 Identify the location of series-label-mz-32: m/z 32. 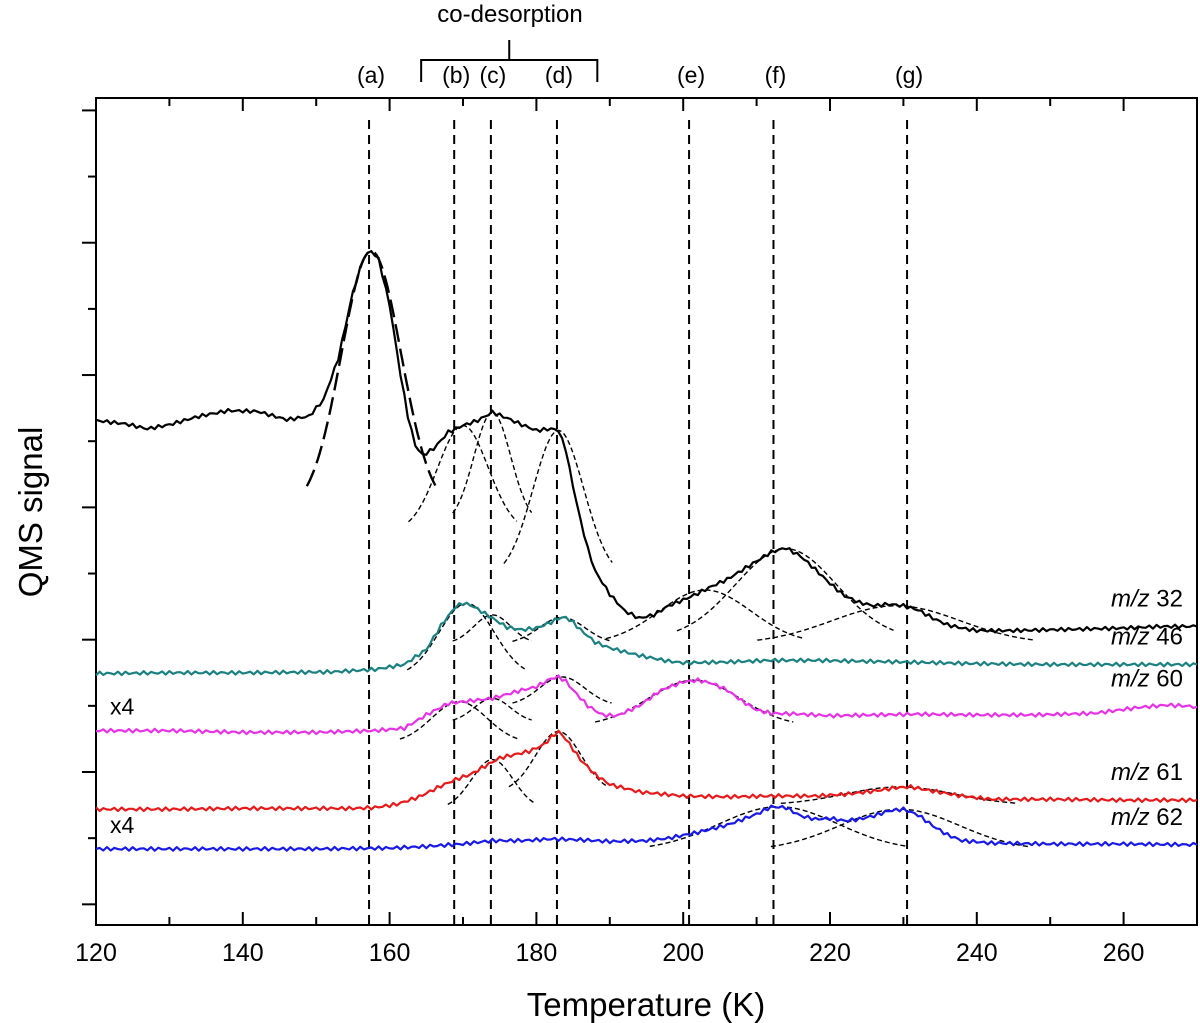
(1147, 598).